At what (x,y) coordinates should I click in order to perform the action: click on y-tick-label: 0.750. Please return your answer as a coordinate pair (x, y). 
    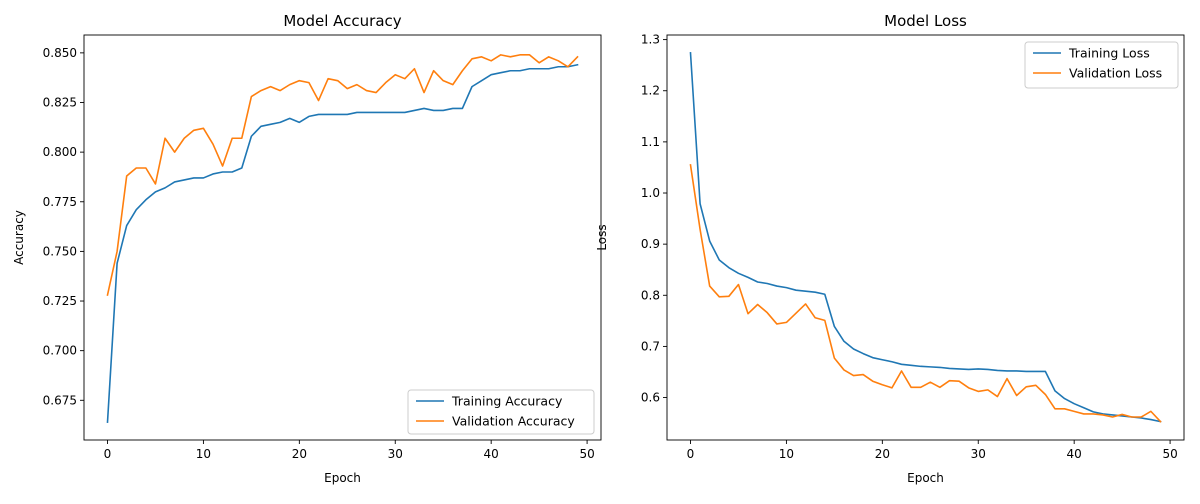
    Looking at the image, I should click on (60, 251).